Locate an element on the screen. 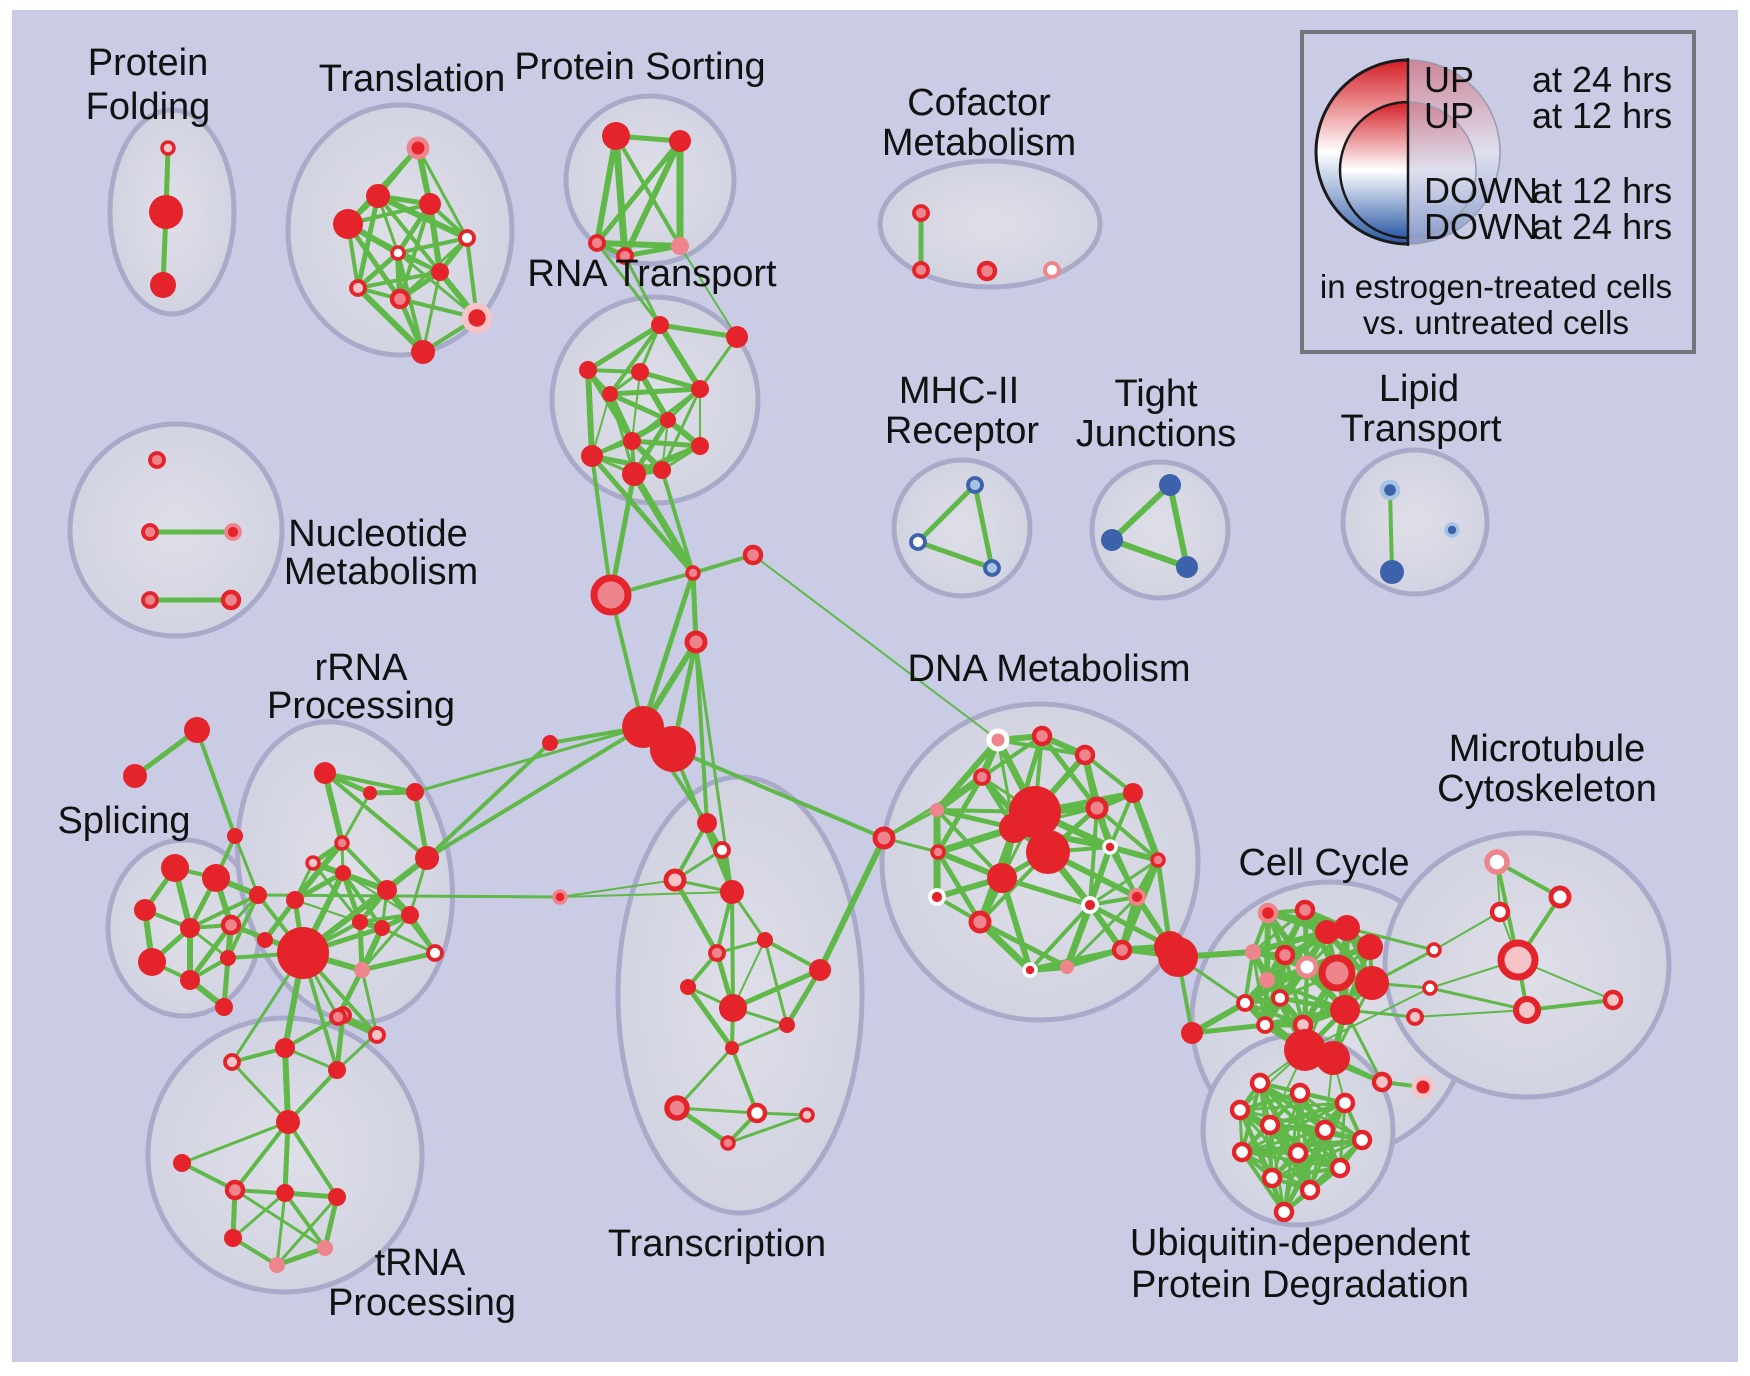  cluster-label-lip-1: Transport is located at coordinates (1421, 429).